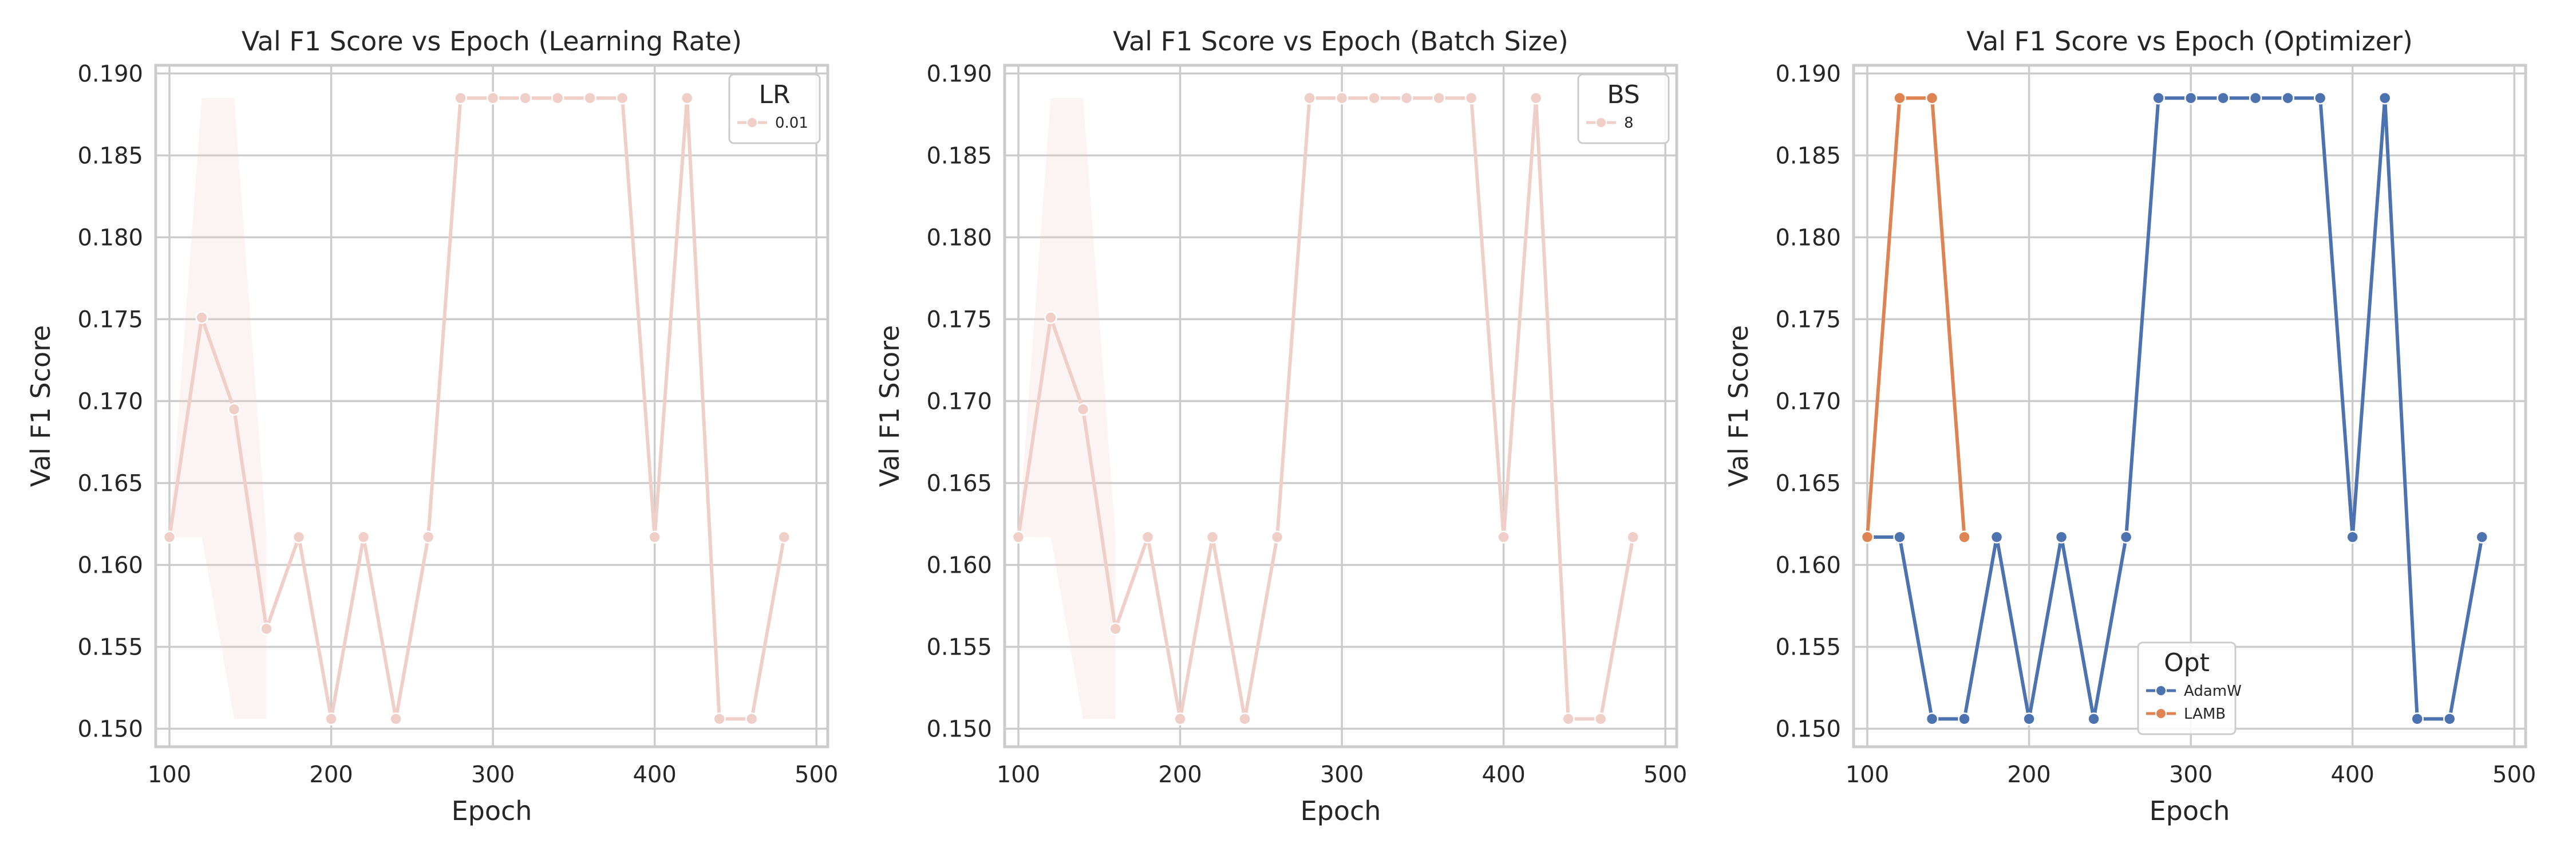 Image resolution: width=2576 pixels, height=859 pixels. I want to click on legend-label: 8, so click(1629, 124).